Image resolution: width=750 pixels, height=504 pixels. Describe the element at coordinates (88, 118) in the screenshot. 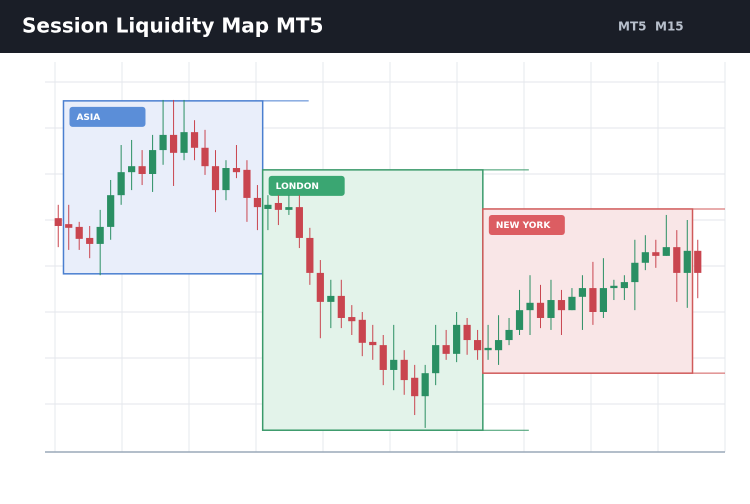

I see `session-label: ASIA` at that location.